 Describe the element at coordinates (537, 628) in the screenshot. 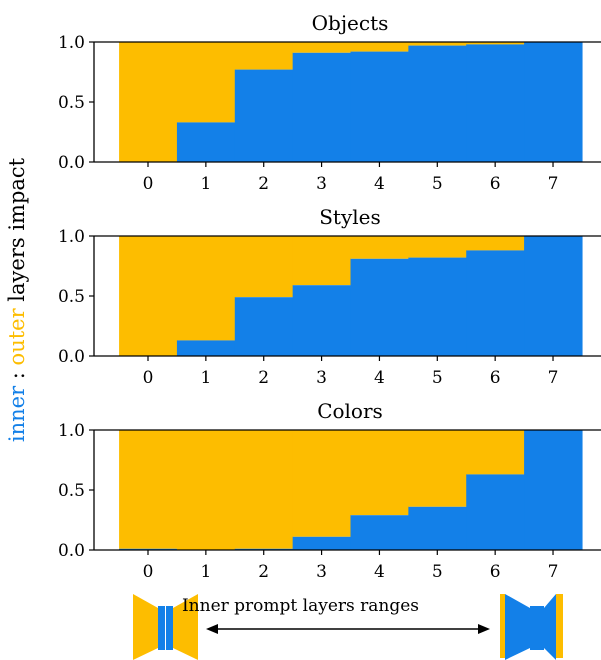

I see `inner-core` at that location.